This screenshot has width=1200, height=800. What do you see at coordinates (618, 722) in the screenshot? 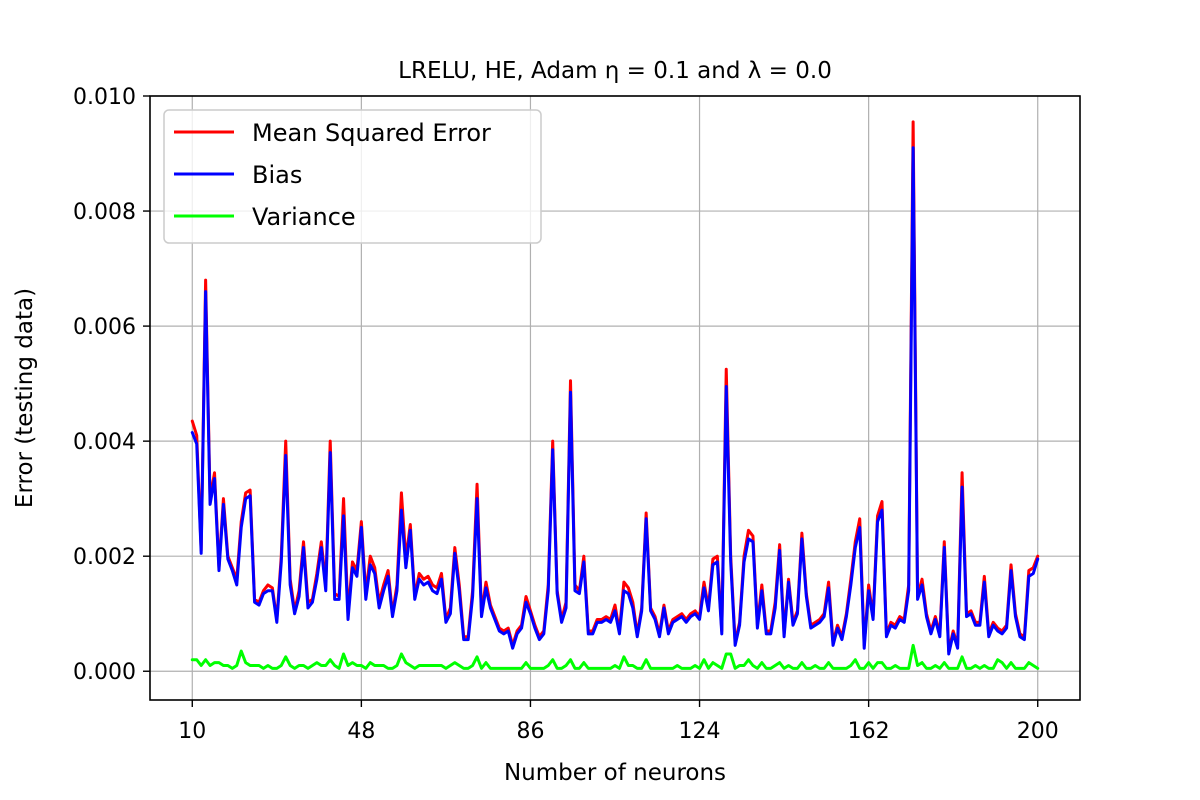
I see `x-axis: 10 48 86 124 162 200` at bounding box center [618, 722].